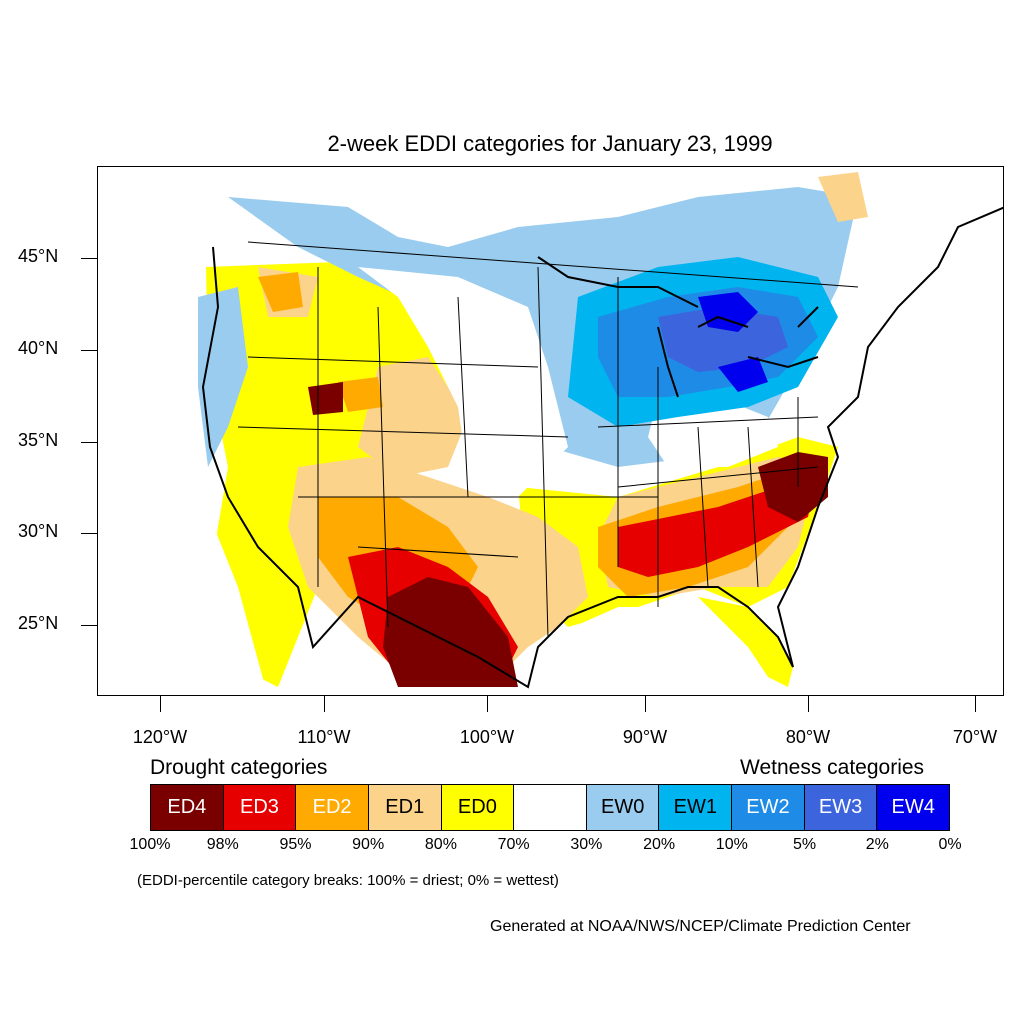  I want to click on legend-cell-ew0: EW0, so click(623, 807).